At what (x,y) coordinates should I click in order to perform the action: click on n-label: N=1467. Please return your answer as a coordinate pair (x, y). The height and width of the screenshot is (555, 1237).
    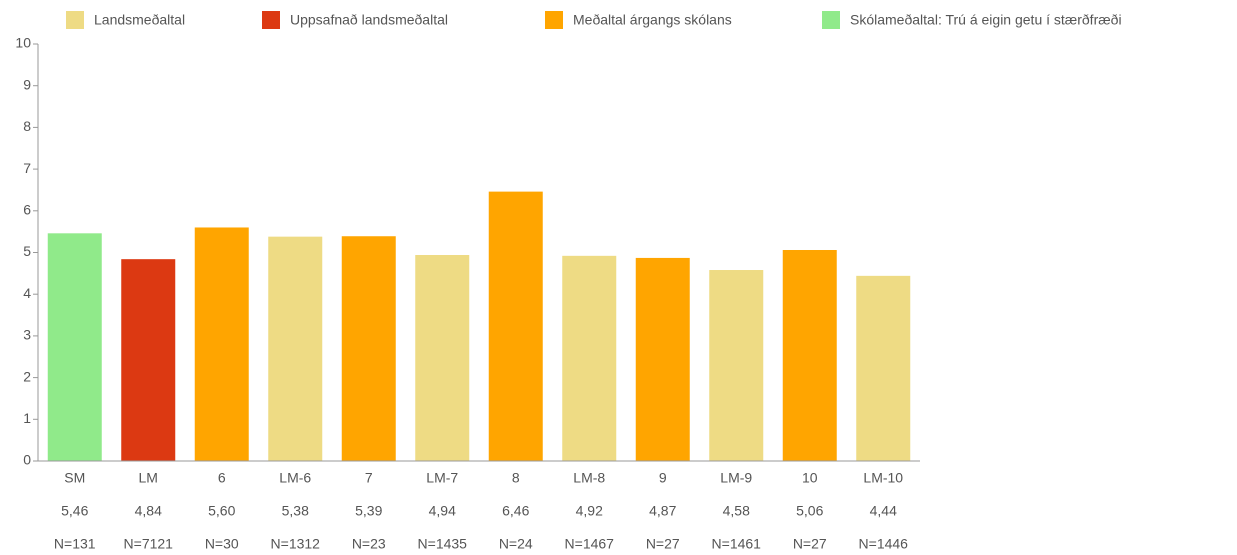
    Looking at the image, I should click on (590, 544).